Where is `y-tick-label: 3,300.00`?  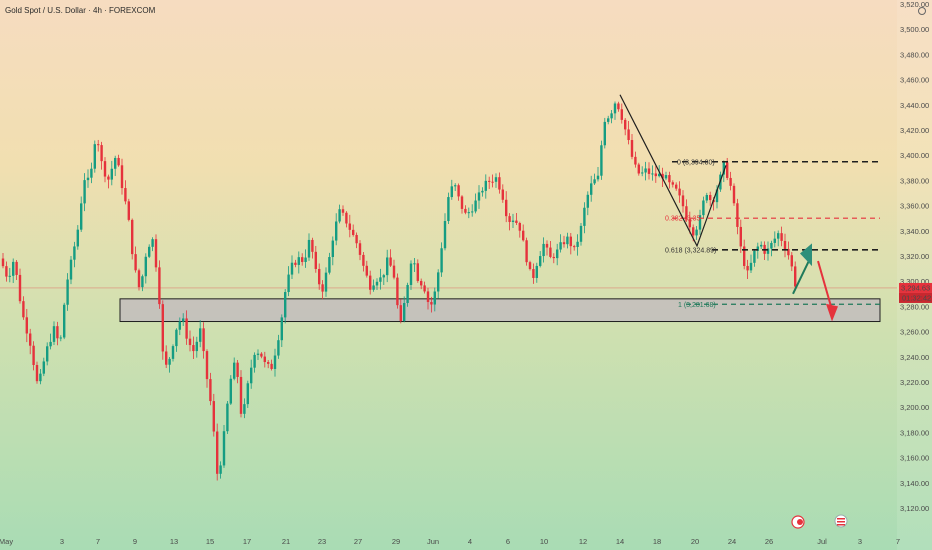 y-tick-label: 3,300.00 is located at coordinates (914, 281).